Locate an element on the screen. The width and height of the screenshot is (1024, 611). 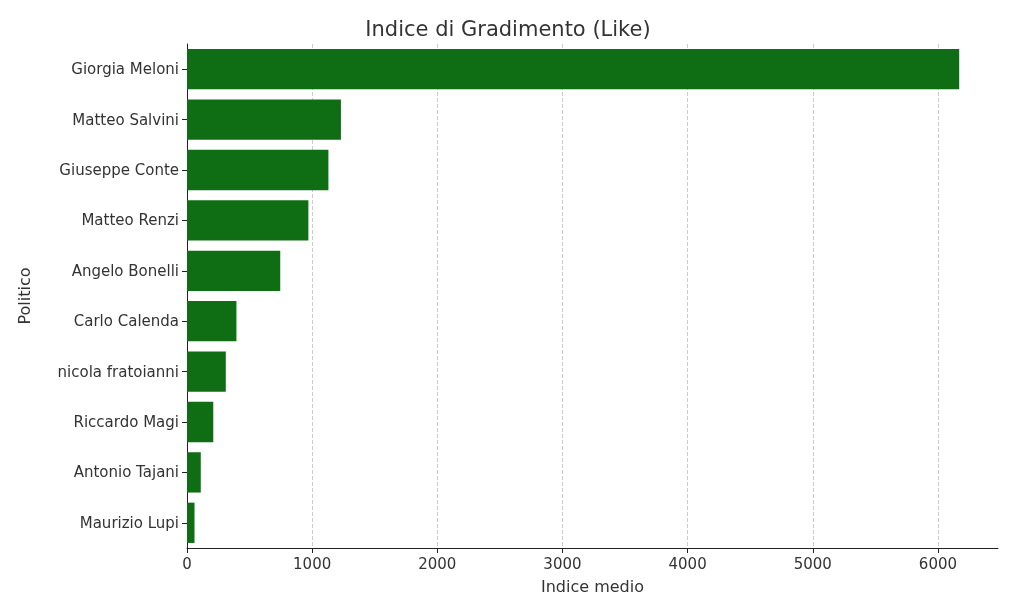
x-tick-label: 6000 is located at coordinates (938, 563).